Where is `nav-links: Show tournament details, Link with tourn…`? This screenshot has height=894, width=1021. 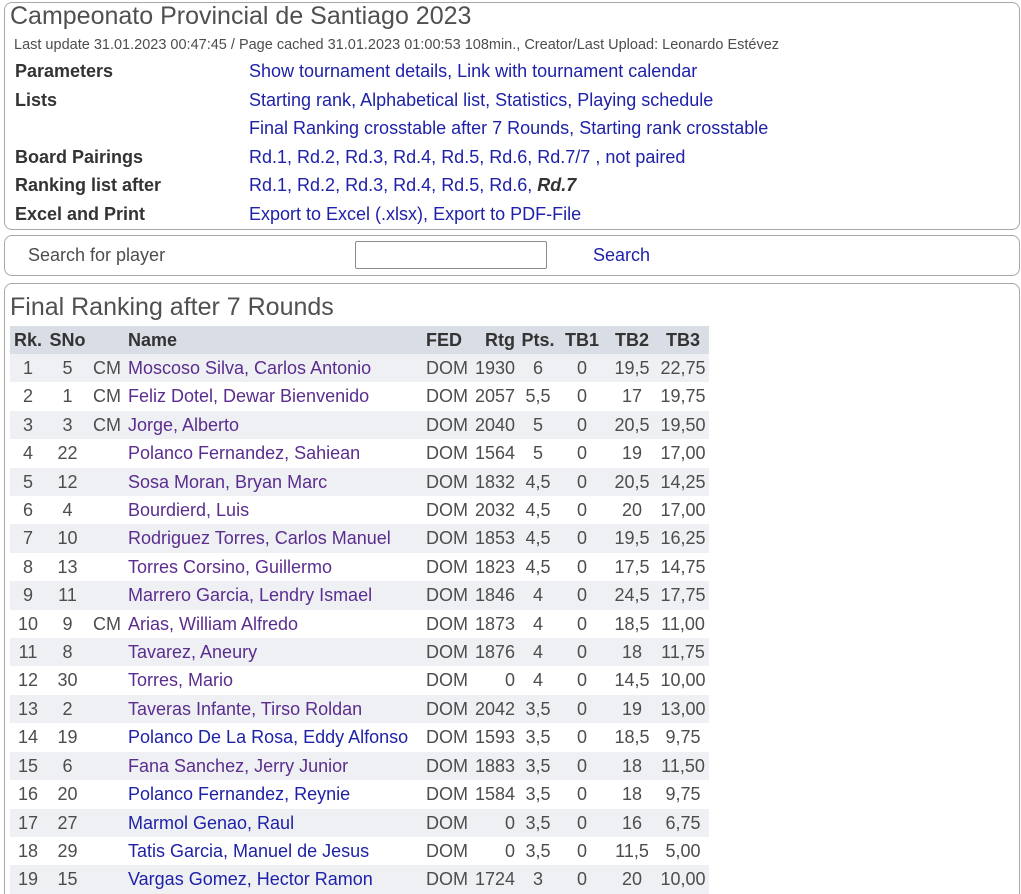
nav-links: Show tournament details, Link with tourn… is located at coordinates (508, 71).